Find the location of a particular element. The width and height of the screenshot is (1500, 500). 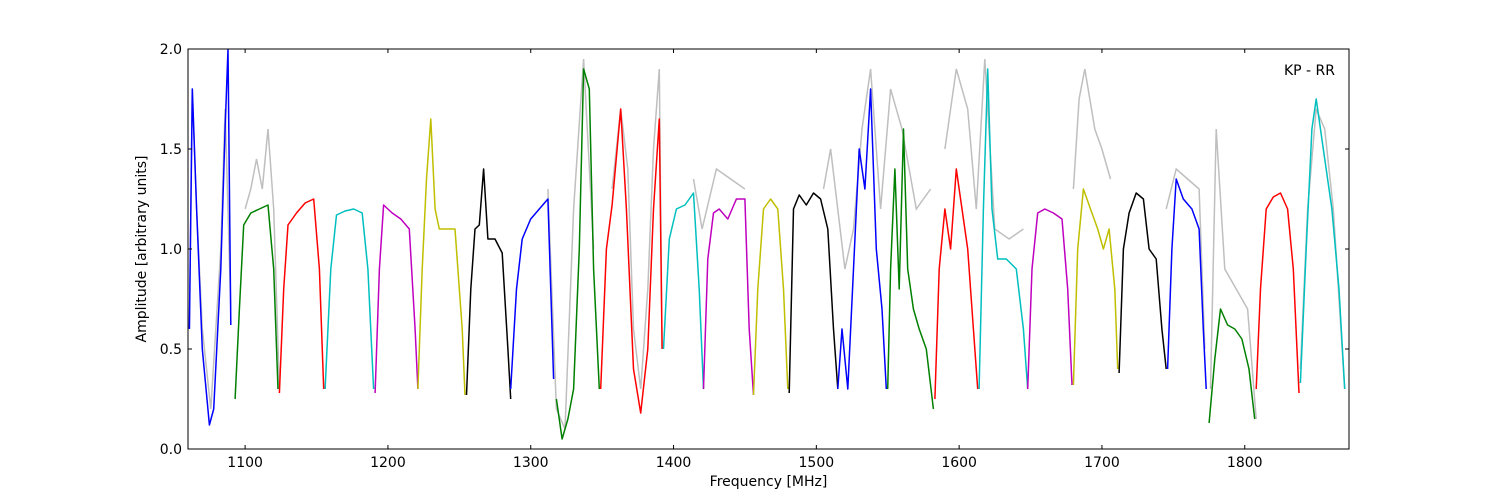

y-axis-title: Amplitude [arbitrary units] is located at coordinates (142, 249).